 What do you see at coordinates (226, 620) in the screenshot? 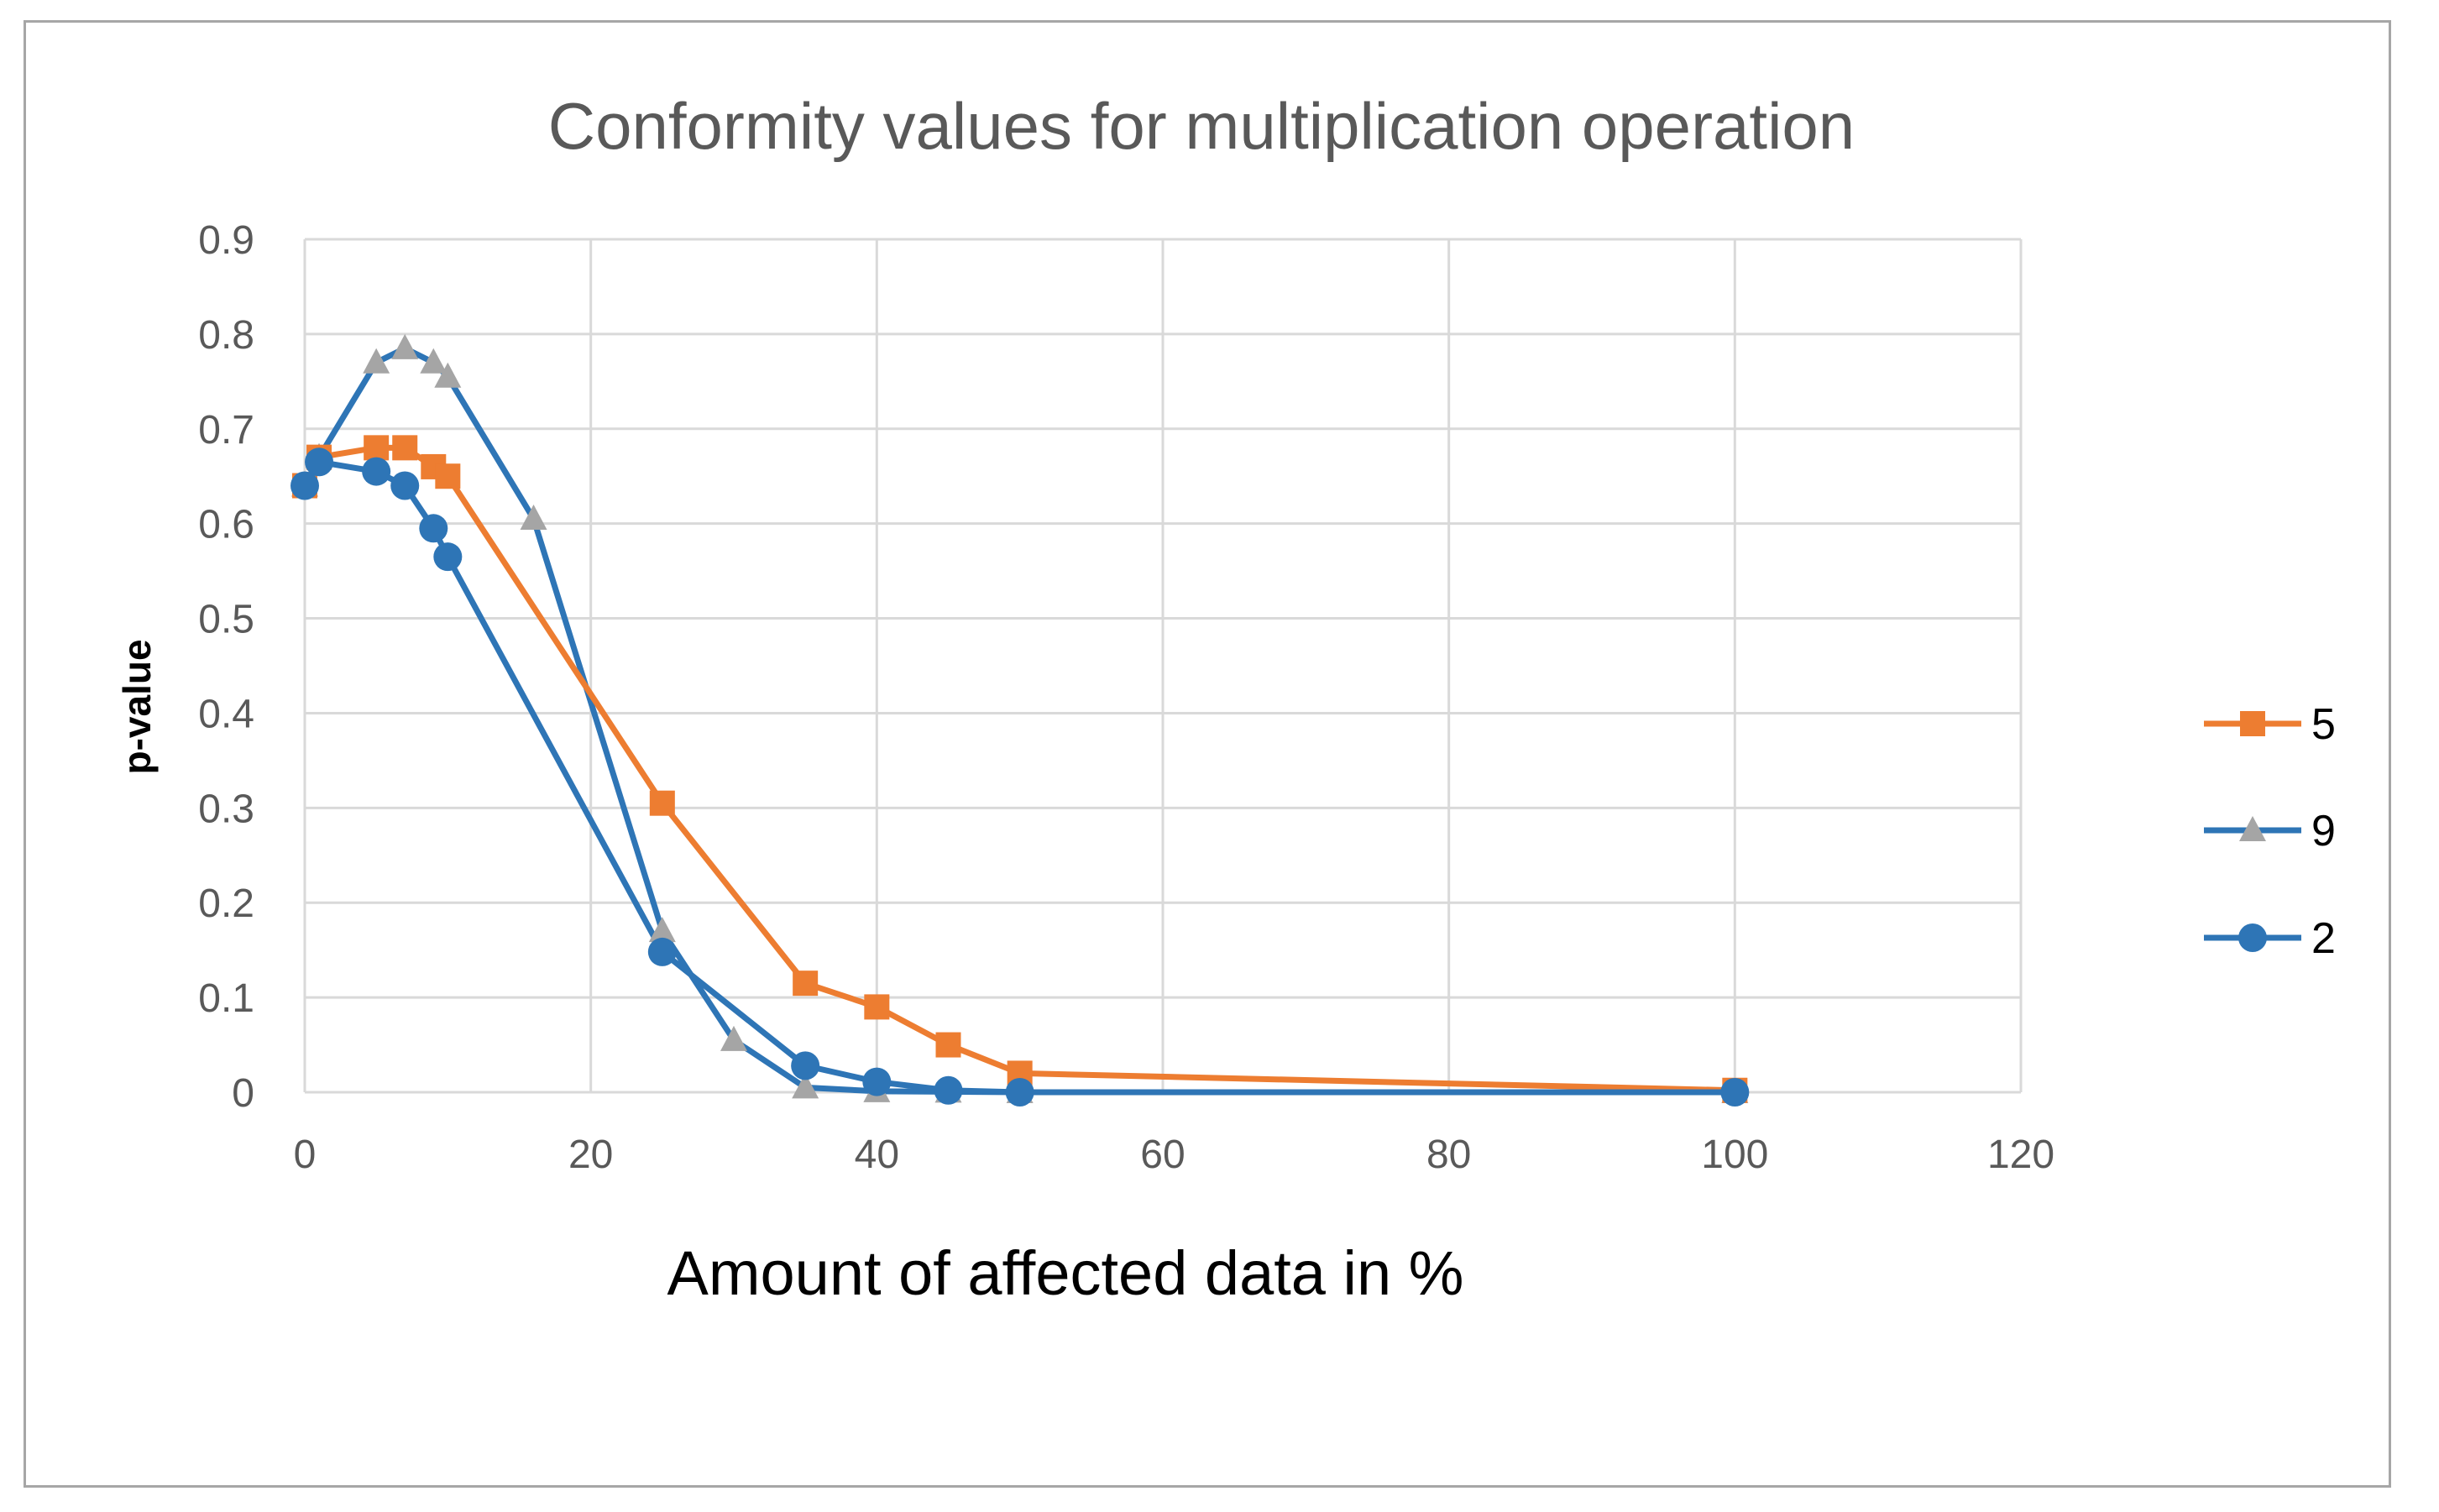
I see `y-tick-label: 0.5` at bounding box center [226, 620].